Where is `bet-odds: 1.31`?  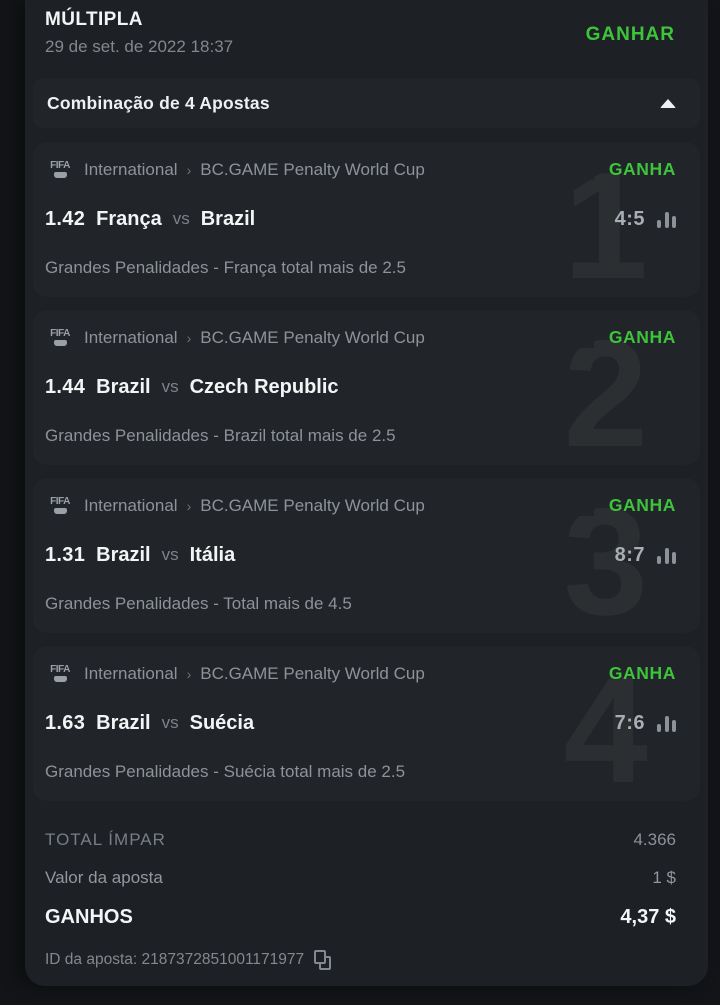
bet-odds: 1.31 is located at coordinates (65, 554).